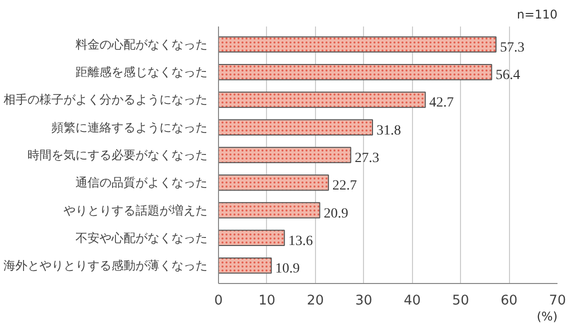  Describe the element at coordinates (300, 241) in the screenshot. I see `data-label: 13.6` at that location.